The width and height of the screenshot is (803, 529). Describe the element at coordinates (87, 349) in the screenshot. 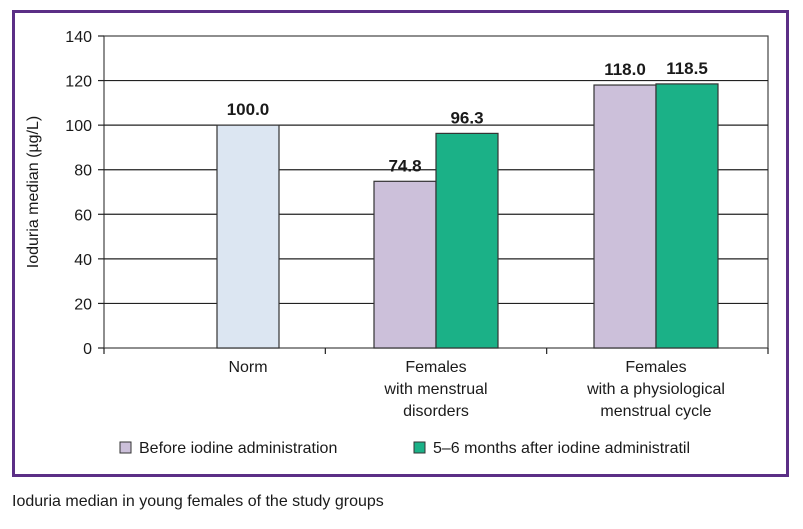

I see `y-tick-label: 0` at that location.